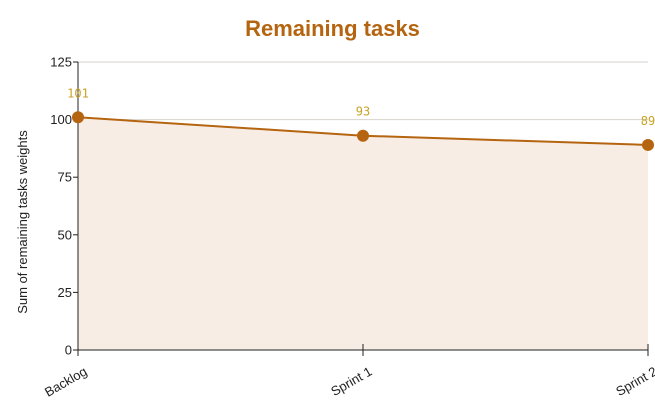 This screenshot has width=655, height=409. I want to click on data-points, so click(363, 131).